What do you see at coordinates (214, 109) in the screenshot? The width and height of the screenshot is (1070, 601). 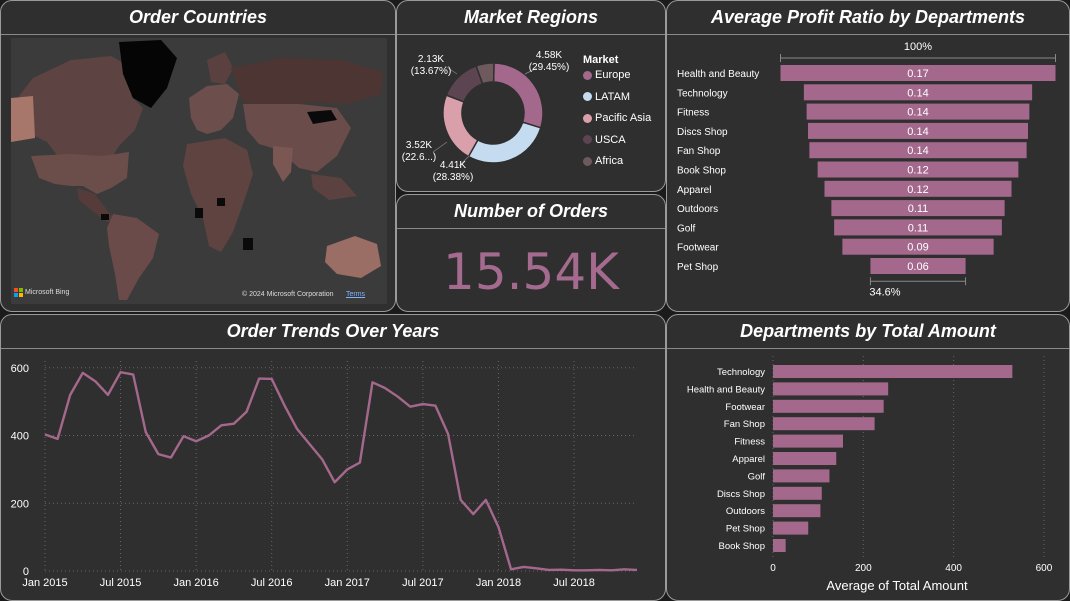 I see `map-region-europe` at bounding box center [214, 109].